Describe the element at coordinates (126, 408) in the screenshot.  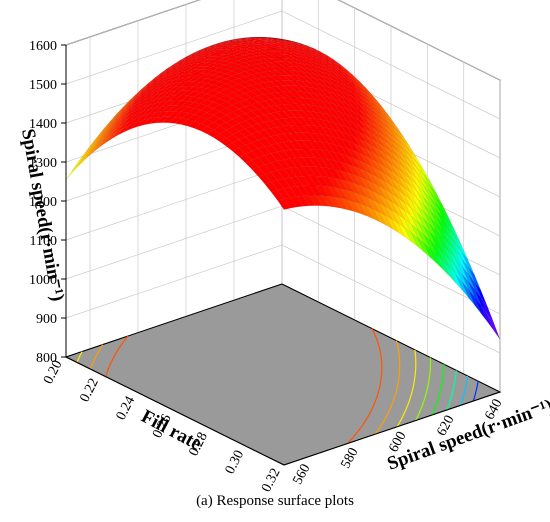
I see `x-tick-label: 0.24` at that location.